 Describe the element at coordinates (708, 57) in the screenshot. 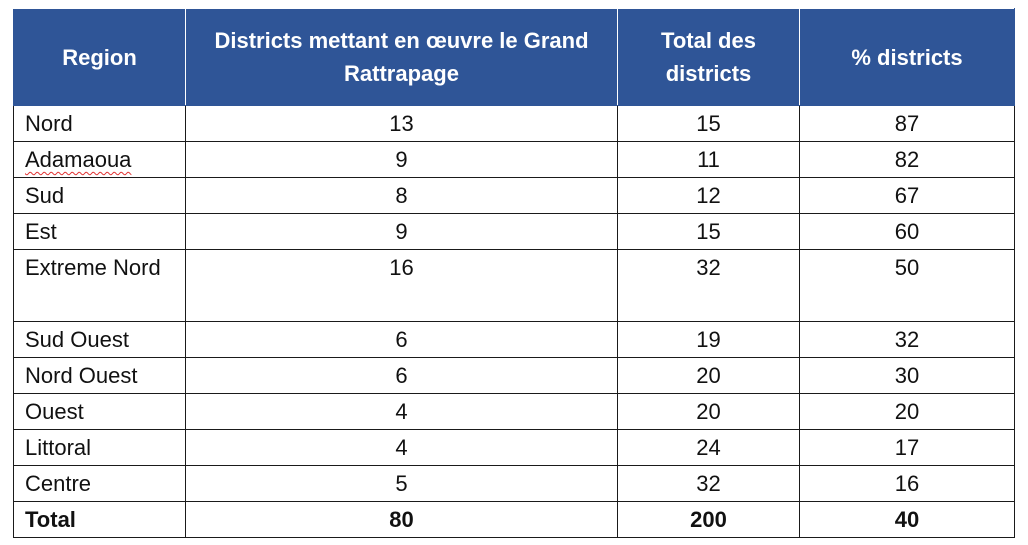

I see `header-total-districts: Total des districts` at that location.